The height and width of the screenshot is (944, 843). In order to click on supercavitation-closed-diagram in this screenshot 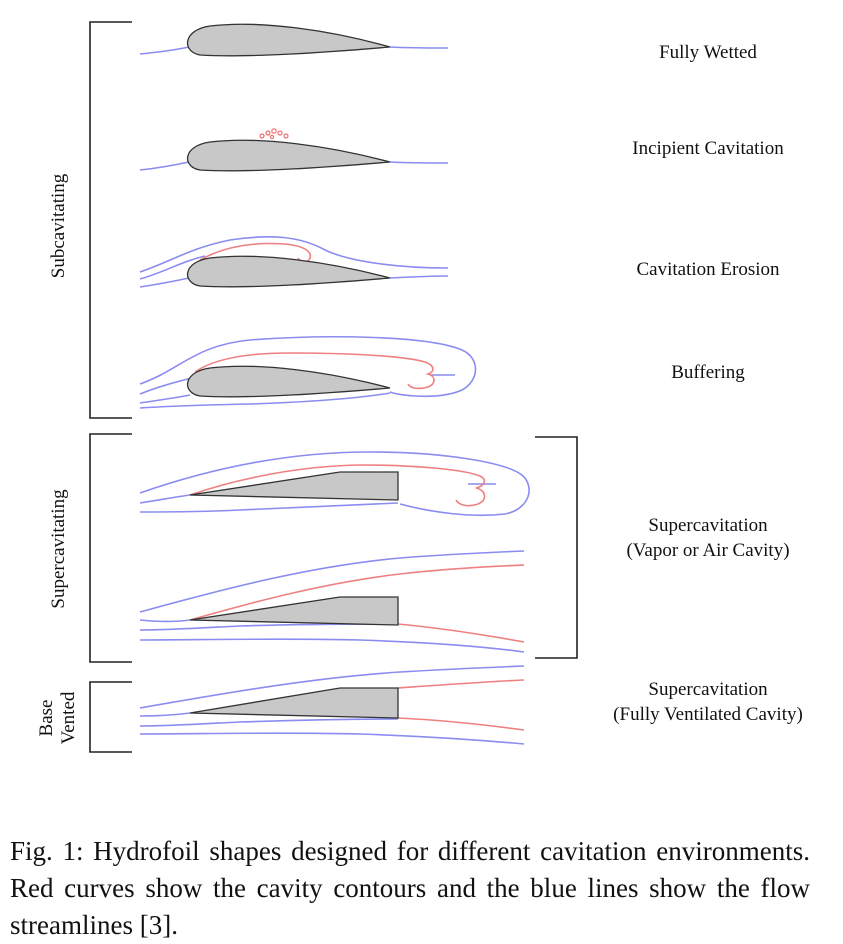, I will do `click(334, 484)`.